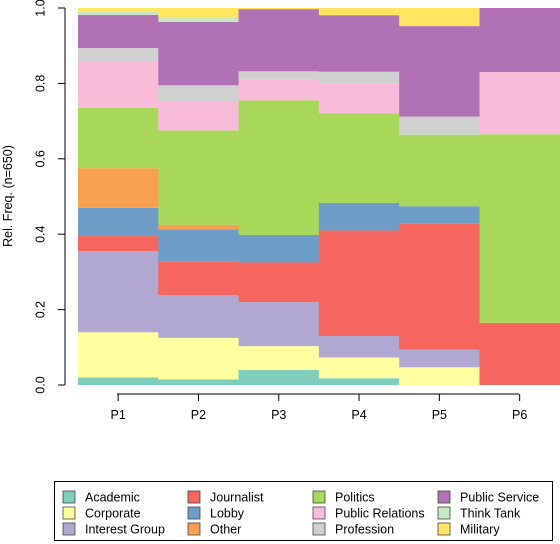 The image size is (560, 544). I want to click on bar-segment-military-p1, so click(118, 10).